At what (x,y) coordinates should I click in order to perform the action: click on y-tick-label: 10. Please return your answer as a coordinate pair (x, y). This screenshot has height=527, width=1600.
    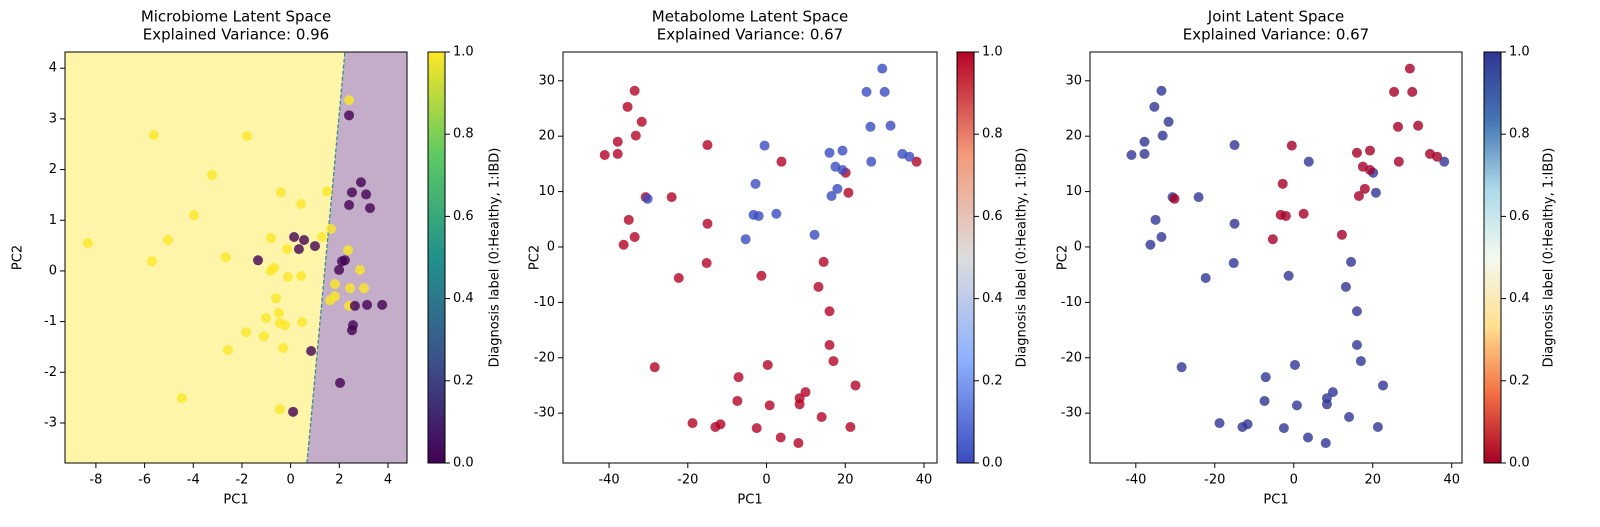
    Looking at the image, I should click on (546, 191).